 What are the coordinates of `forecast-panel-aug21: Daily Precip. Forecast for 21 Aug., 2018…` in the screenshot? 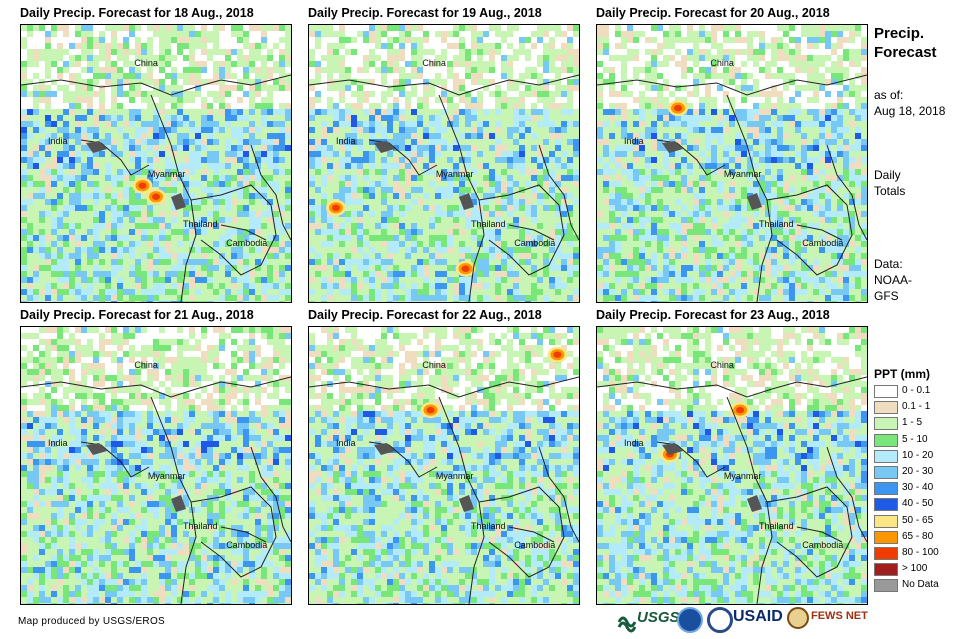 It's located at (156, 456).